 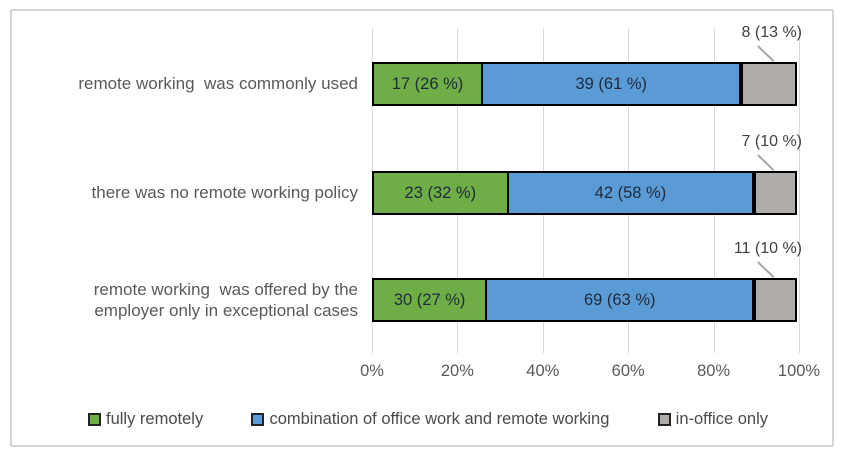 I want to click on x-tick-label: 20%, so click(x=457, y=371).